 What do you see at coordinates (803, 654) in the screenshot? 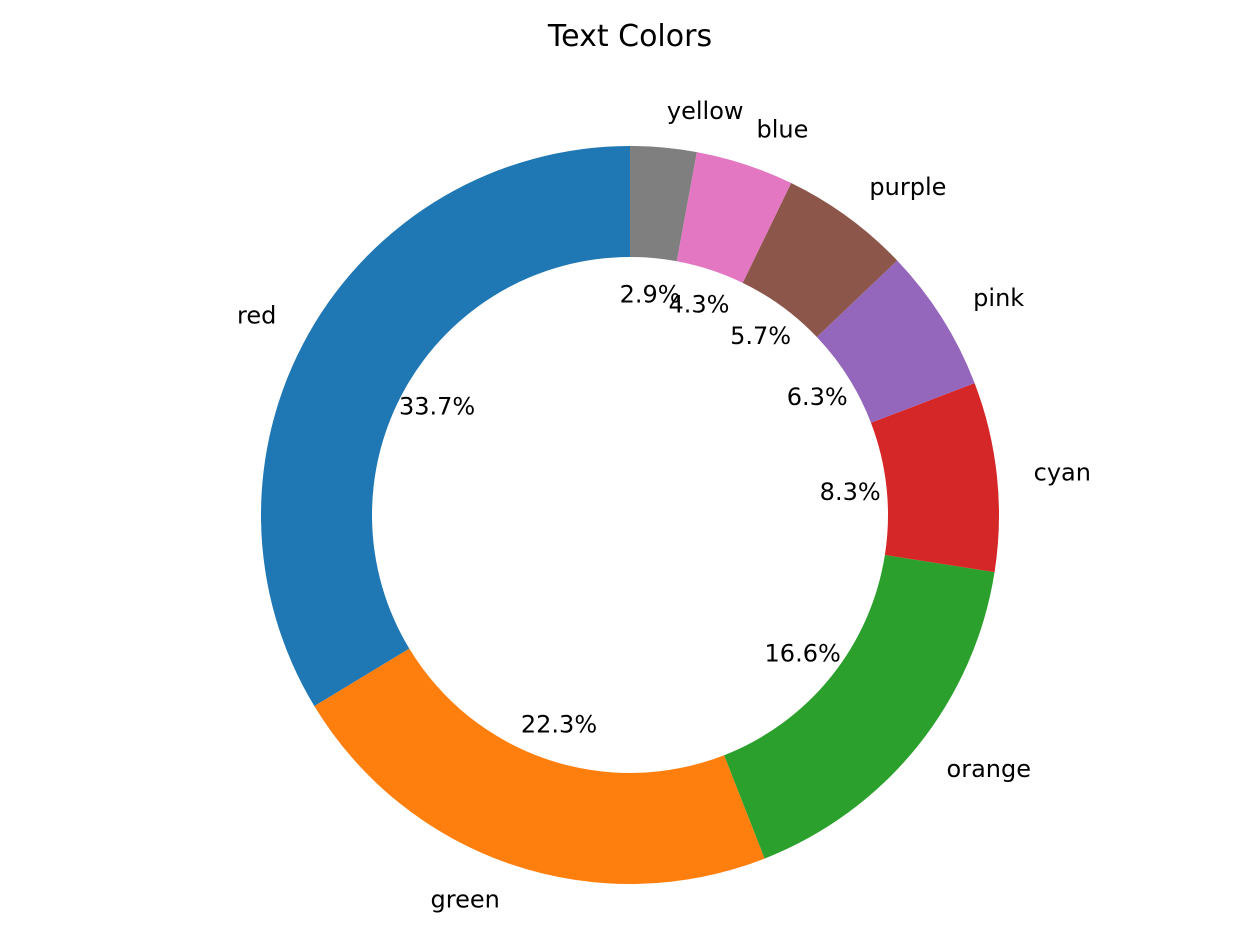
I see `pct-label-orange: 16.6%` at bounding box center [803, 654].